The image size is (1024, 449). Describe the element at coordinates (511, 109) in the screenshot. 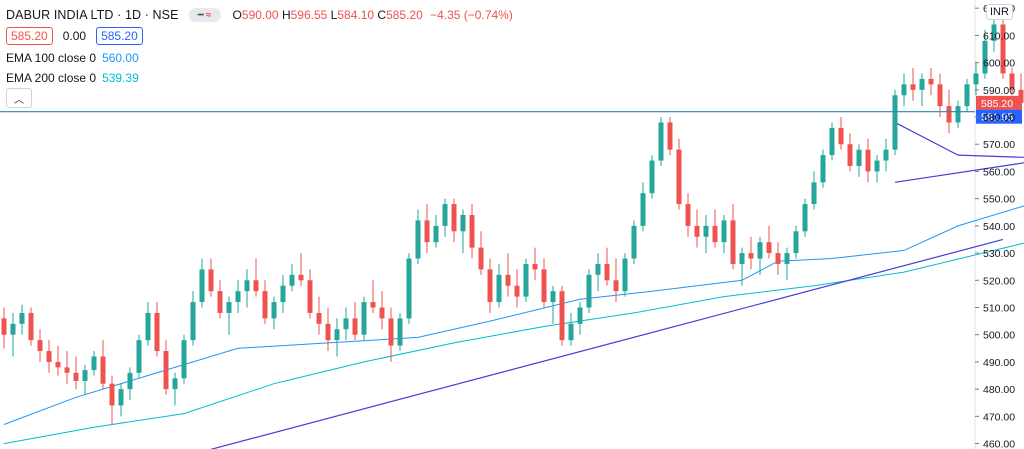

I see `horizontal-line: 585.20 581.95` at that location.